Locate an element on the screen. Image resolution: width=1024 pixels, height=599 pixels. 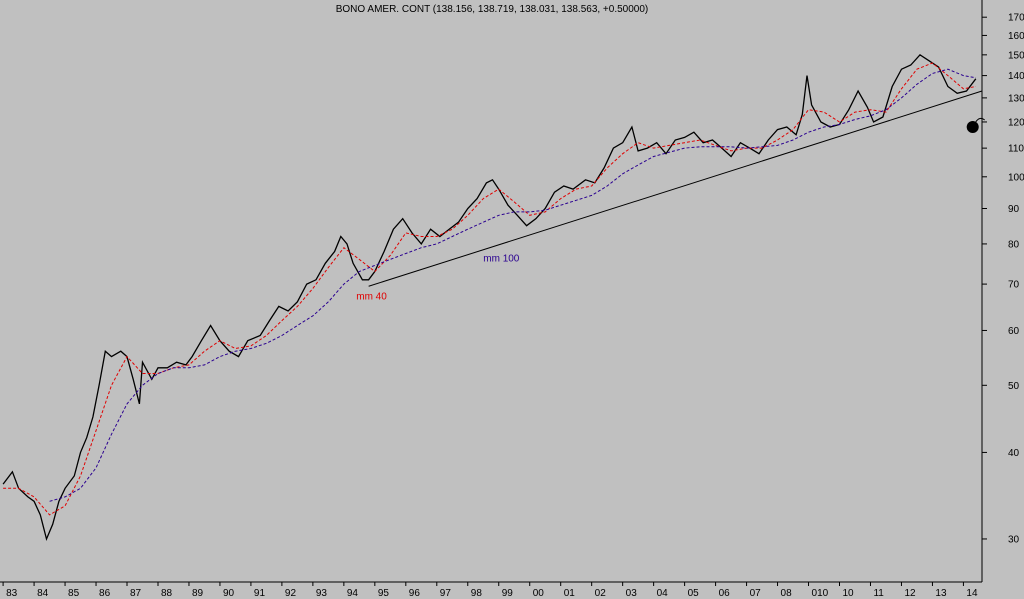
y-tick-label: 140 is located at coordinates (1016, 76).